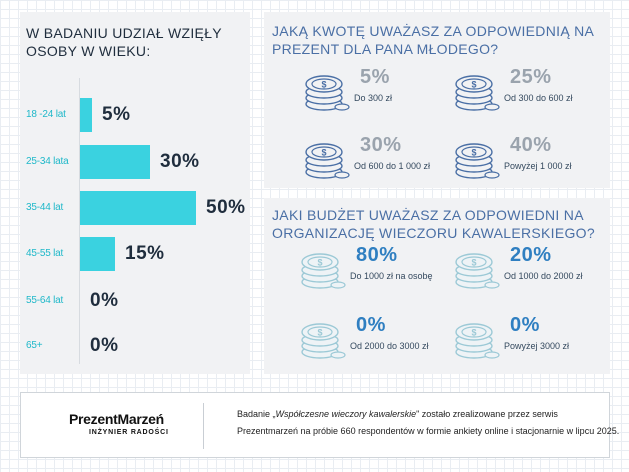 The height and width of the screenshot is (472, 629). I want to click on budget-amount-item: $80% Do 1000 zł na osobę, so click(383, 269).